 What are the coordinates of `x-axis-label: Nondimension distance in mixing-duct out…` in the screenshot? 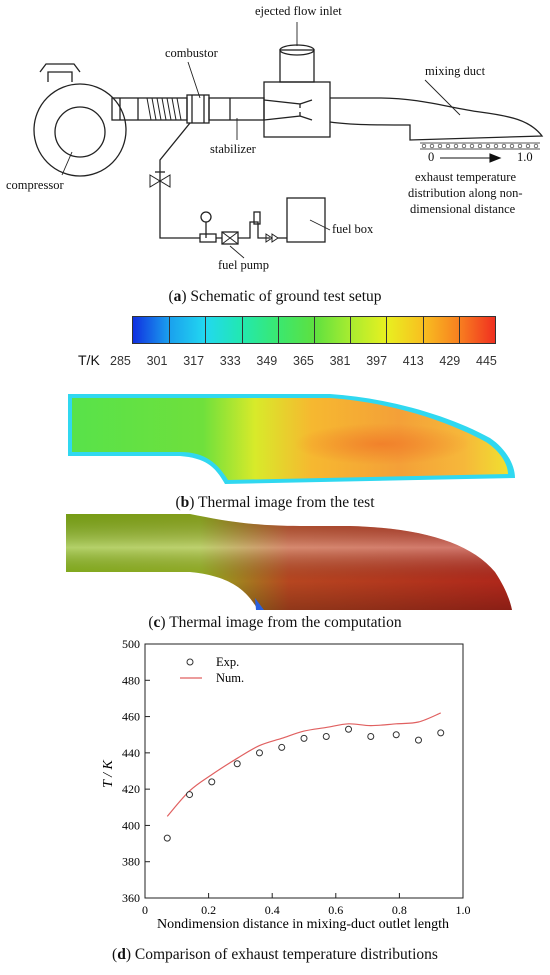 It's located at (303, 924).